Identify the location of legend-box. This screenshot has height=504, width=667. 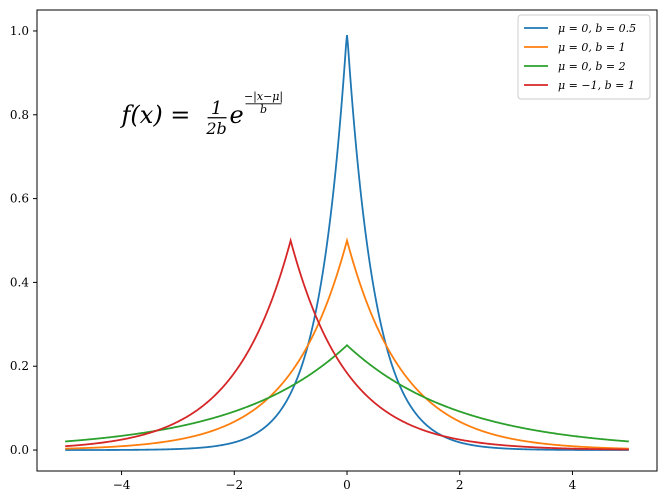
(584, 57).